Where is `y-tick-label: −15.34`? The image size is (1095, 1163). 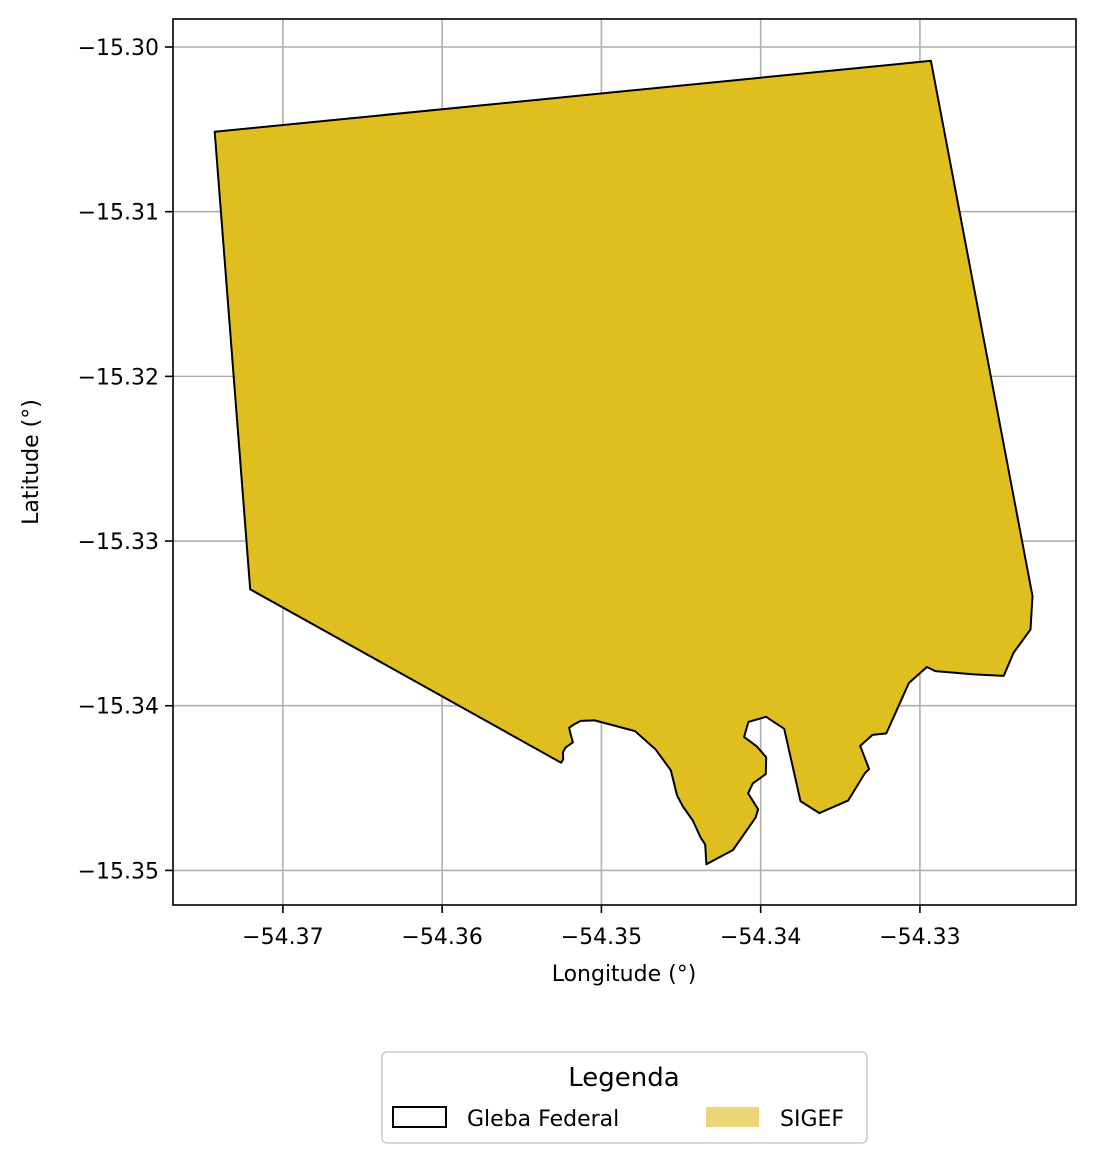
y-tick-label: −15.34 is located at coordinates (118, 707).